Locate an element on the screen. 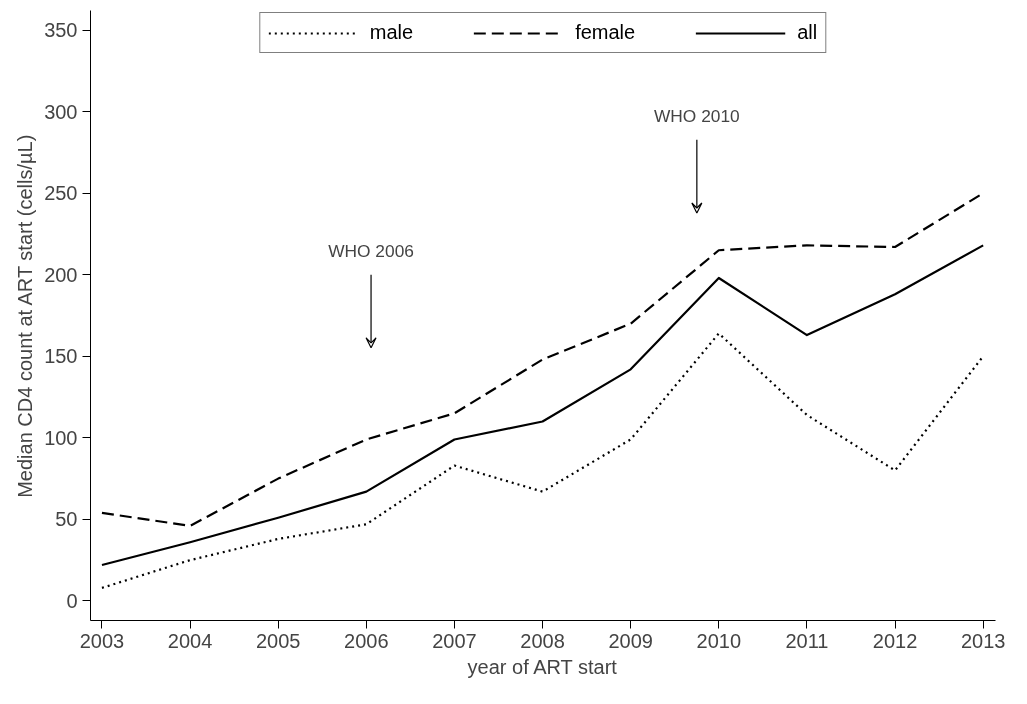 This screenshot has width=1027, height=704. x-tick-label: 2012 is located at coordinates (895, 640).